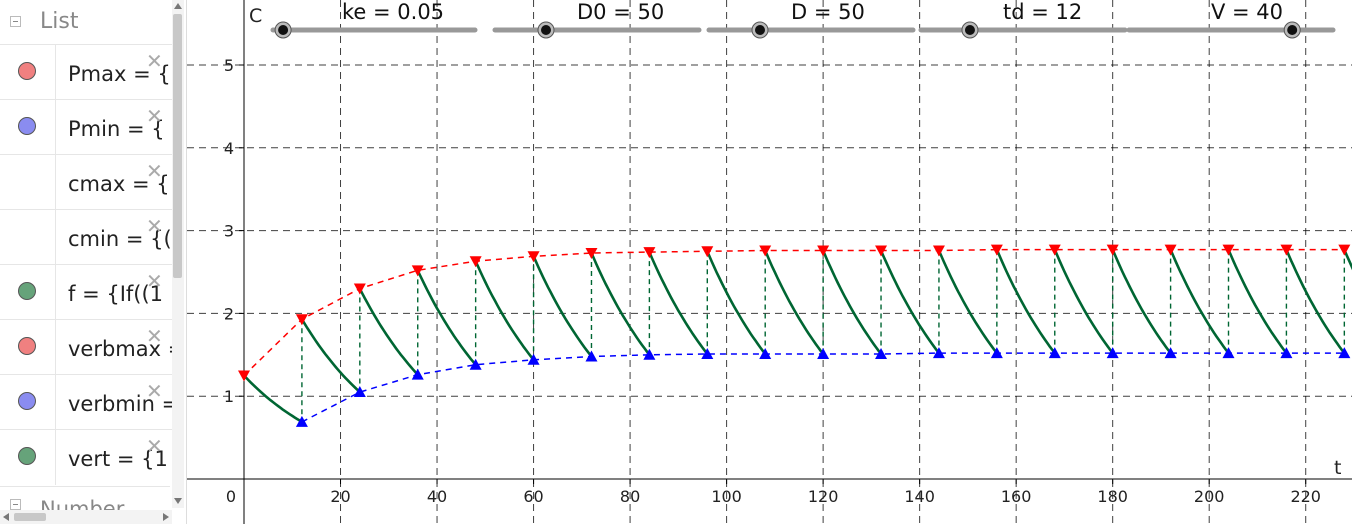 The height and width of the screenshot is (528, 1352). Describe the element at coordinates (119, 184) in the screenshot. I see `algebra-expression: cmax = {` at that location.